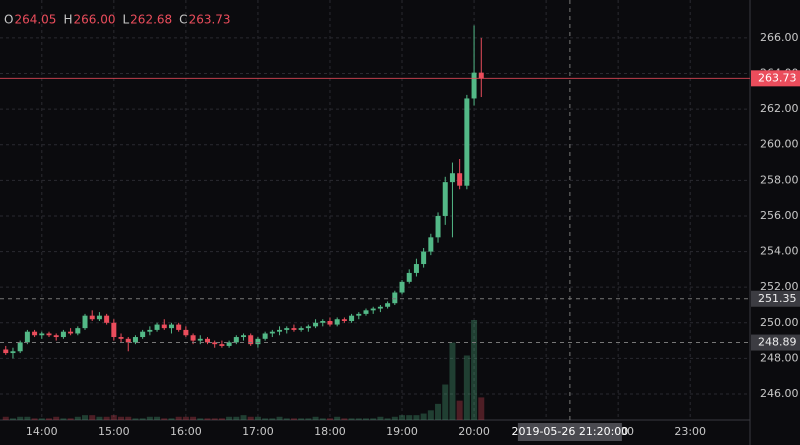 The width and height of the screenshot is (800, 445). What do you see at coordinates (67, 20) in the screenshot?
I see `ohlc-key: H` at bounding box center [67, 20].